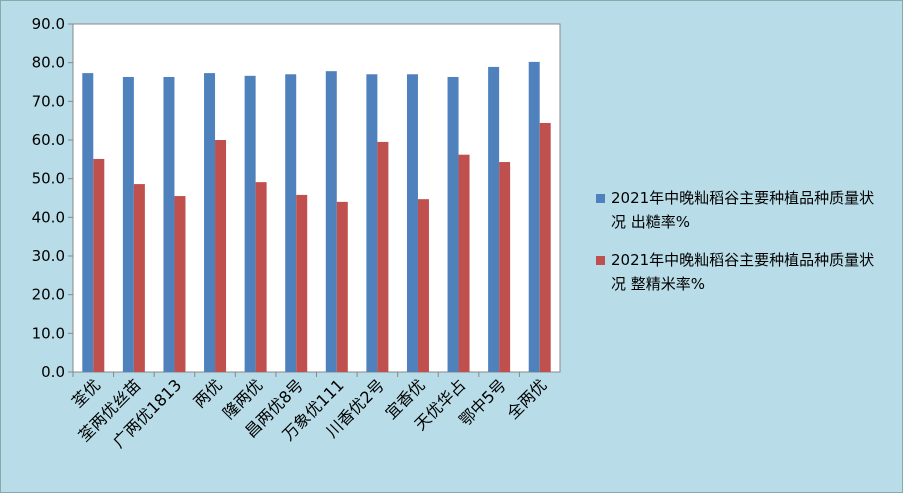  Describe the element at coordinates (48, 179) in the screenshot. I see `y-tick-label: 50.0` at that location.